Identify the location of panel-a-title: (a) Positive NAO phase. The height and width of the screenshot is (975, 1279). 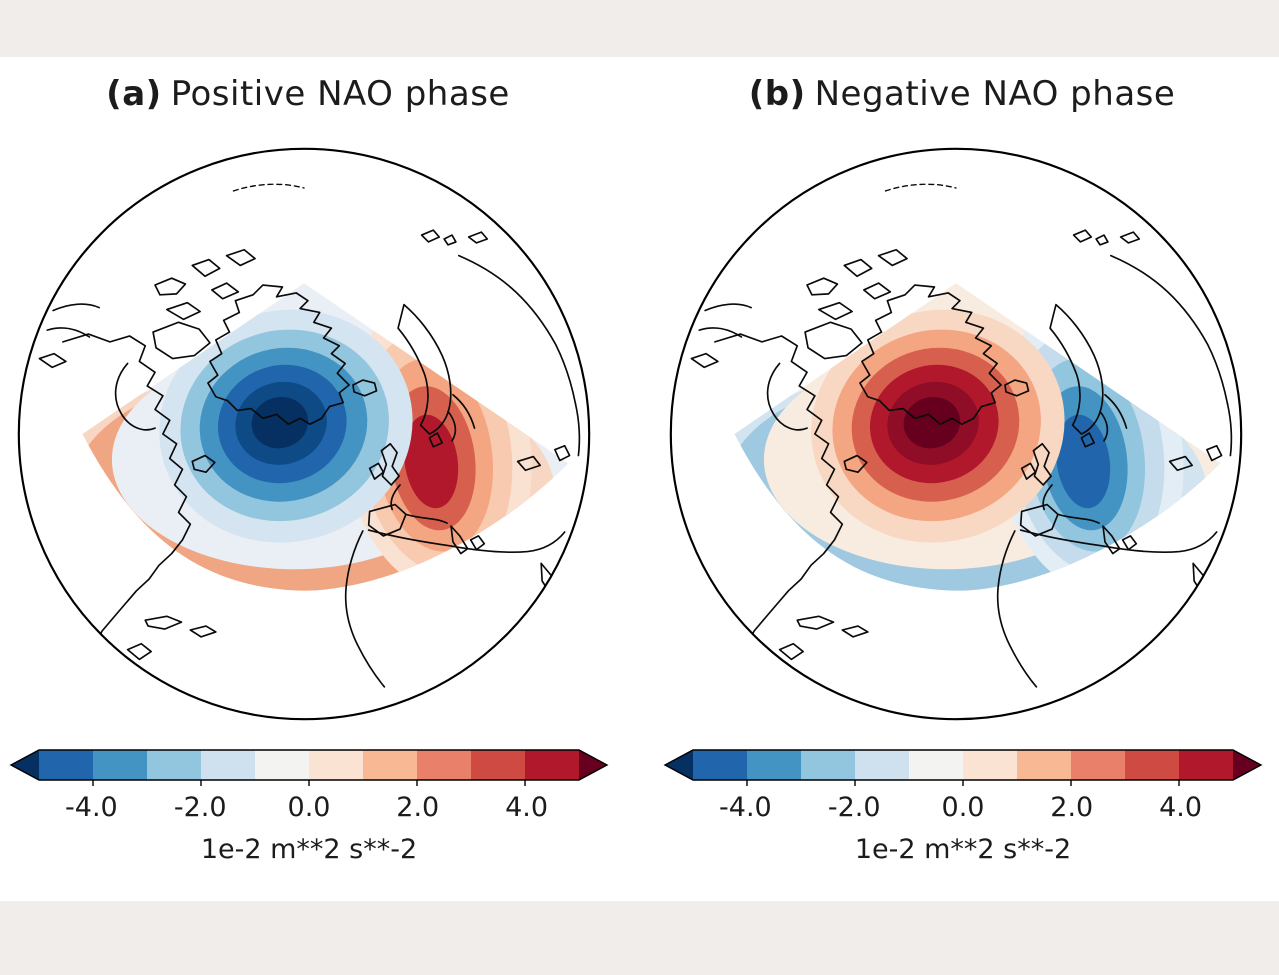
(308, 94).